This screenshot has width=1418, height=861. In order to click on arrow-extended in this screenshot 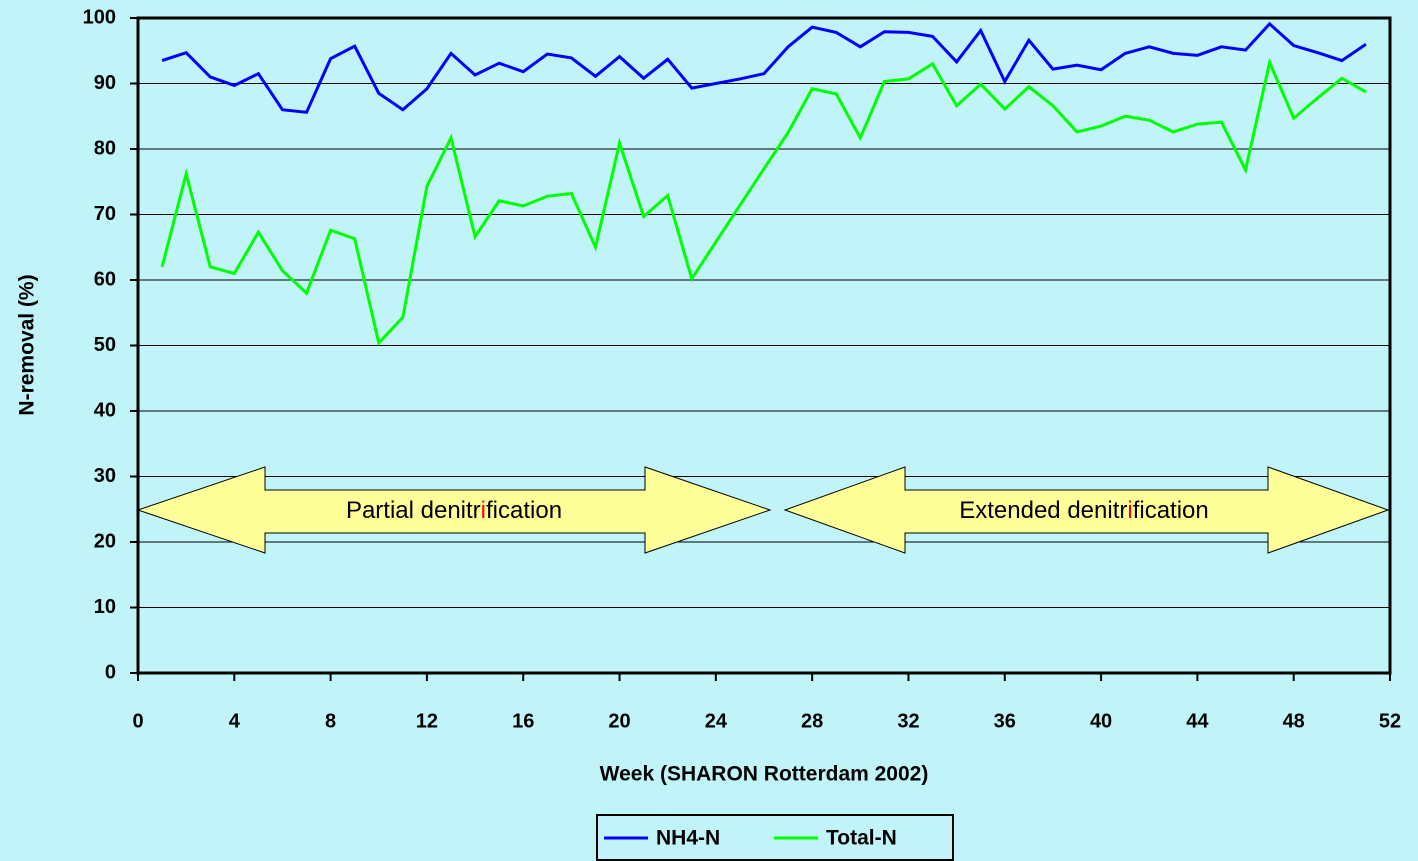, I will do `click(1086, 510)`.